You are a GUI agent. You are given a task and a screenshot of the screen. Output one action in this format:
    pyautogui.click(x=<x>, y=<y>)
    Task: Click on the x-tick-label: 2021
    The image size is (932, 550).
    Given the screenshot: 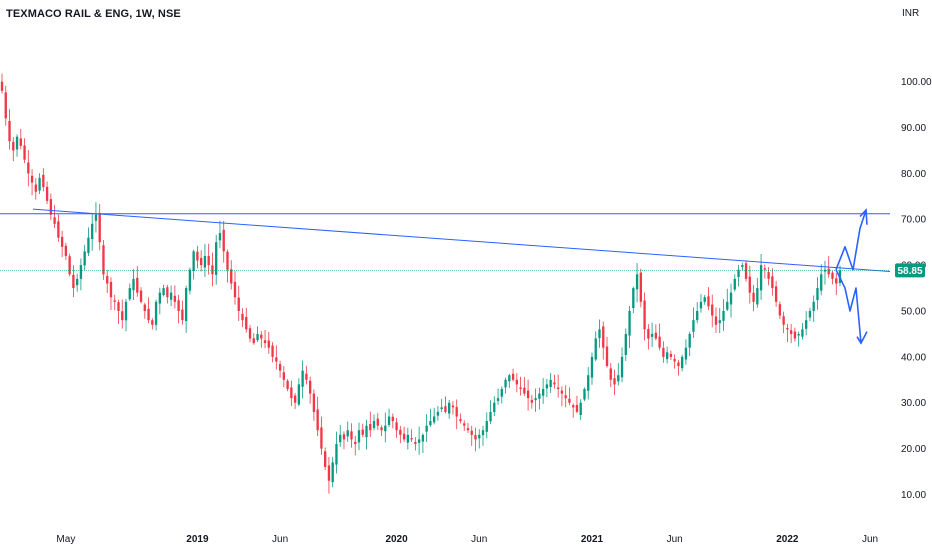 What is the action you would take?
    pyautogui.click(x=592, y=539)
    